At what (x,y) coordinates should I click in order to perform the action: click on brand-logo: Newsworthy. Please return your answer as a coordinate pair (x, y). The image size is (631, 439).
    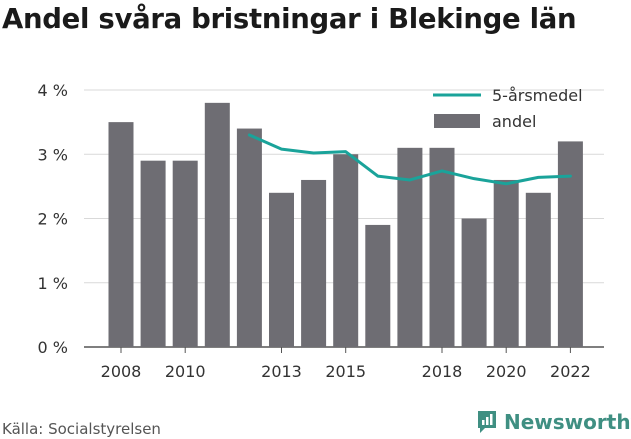
    Looking at the image, I should click on (553, 422).